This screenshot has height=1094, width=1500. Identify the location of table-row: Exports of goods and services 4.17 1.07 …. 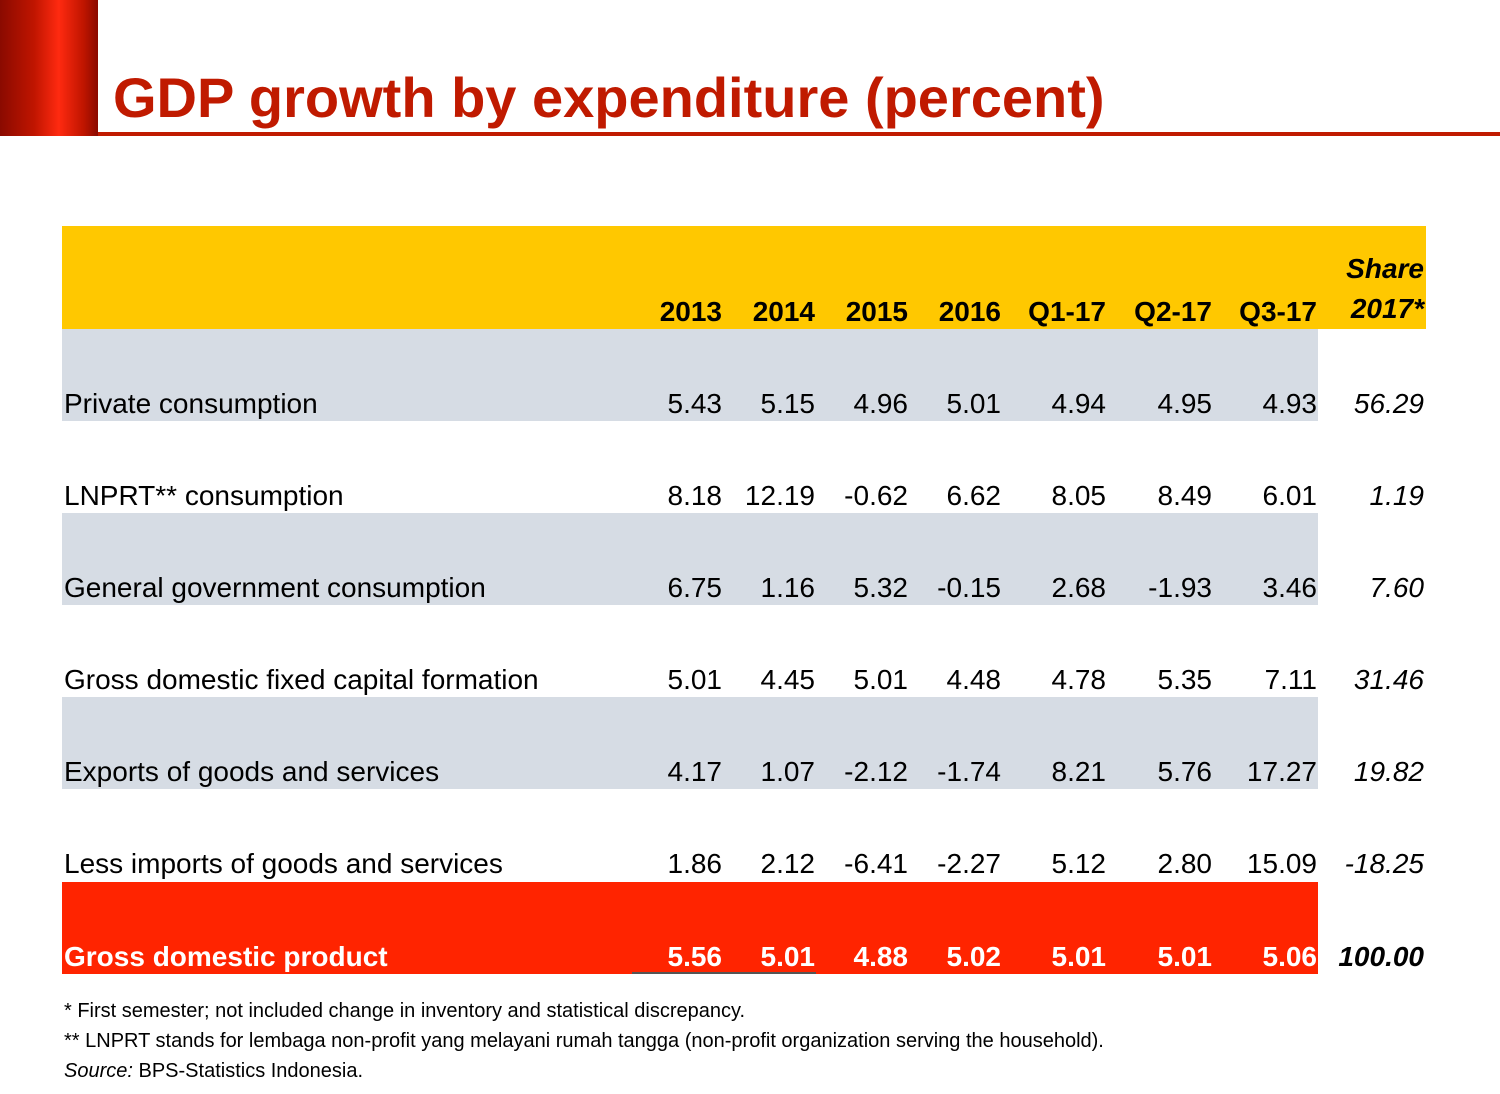
(744, 743).